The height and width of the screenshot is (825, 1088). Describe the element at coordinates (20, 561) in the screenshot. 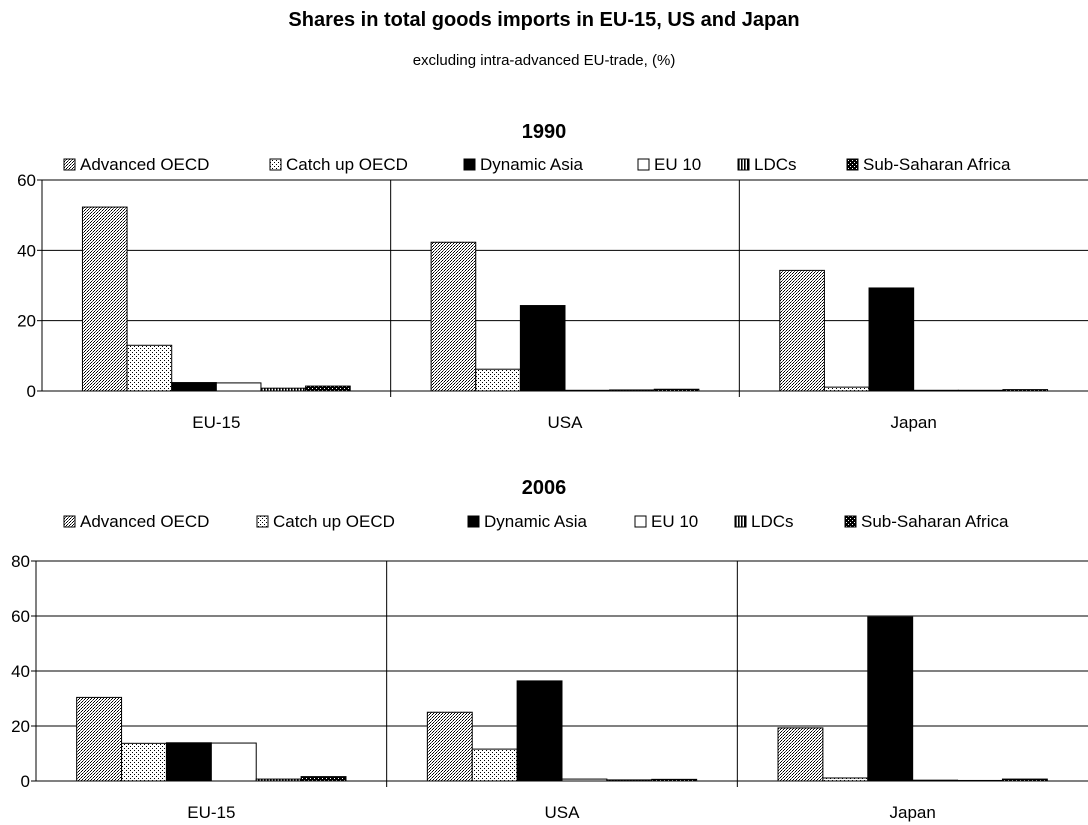

I see `y-tick-label: 80` at that location.